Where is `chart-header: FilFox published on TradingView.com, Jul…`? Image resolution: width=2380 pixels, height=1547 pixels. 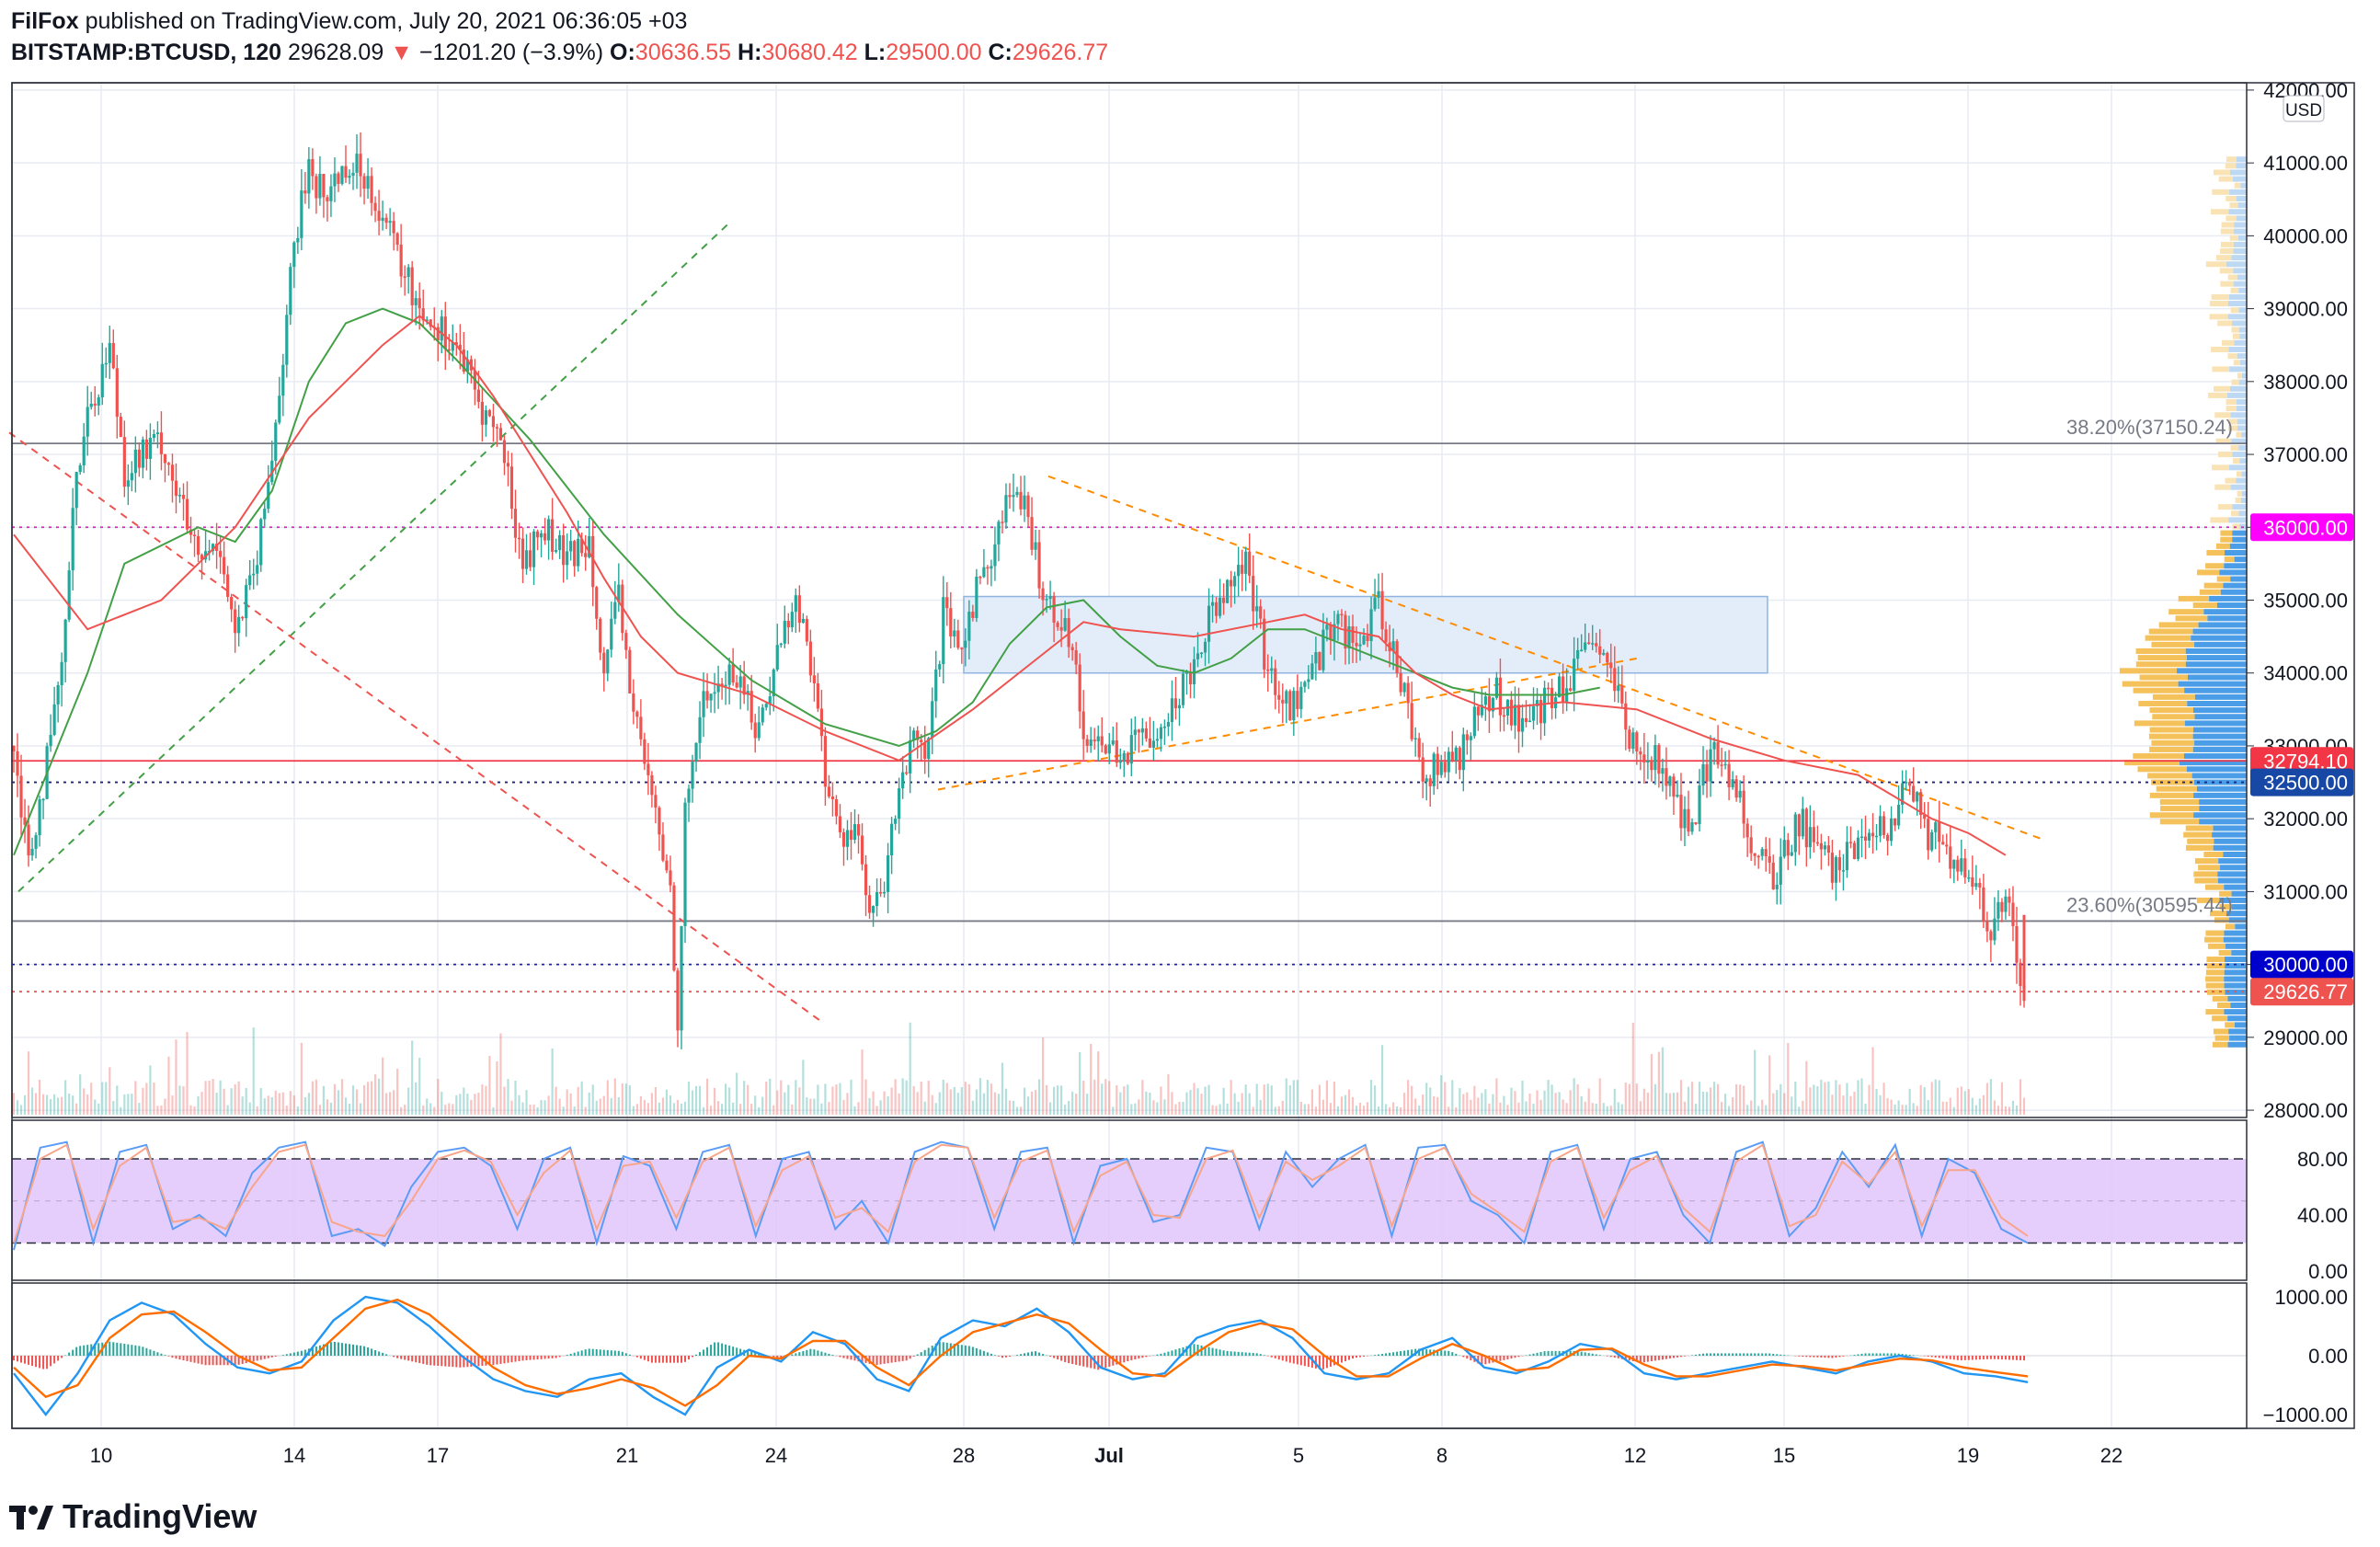 chart-header: FilFox published on TradingView.com, Jul… is located at coordinates (559, 37).